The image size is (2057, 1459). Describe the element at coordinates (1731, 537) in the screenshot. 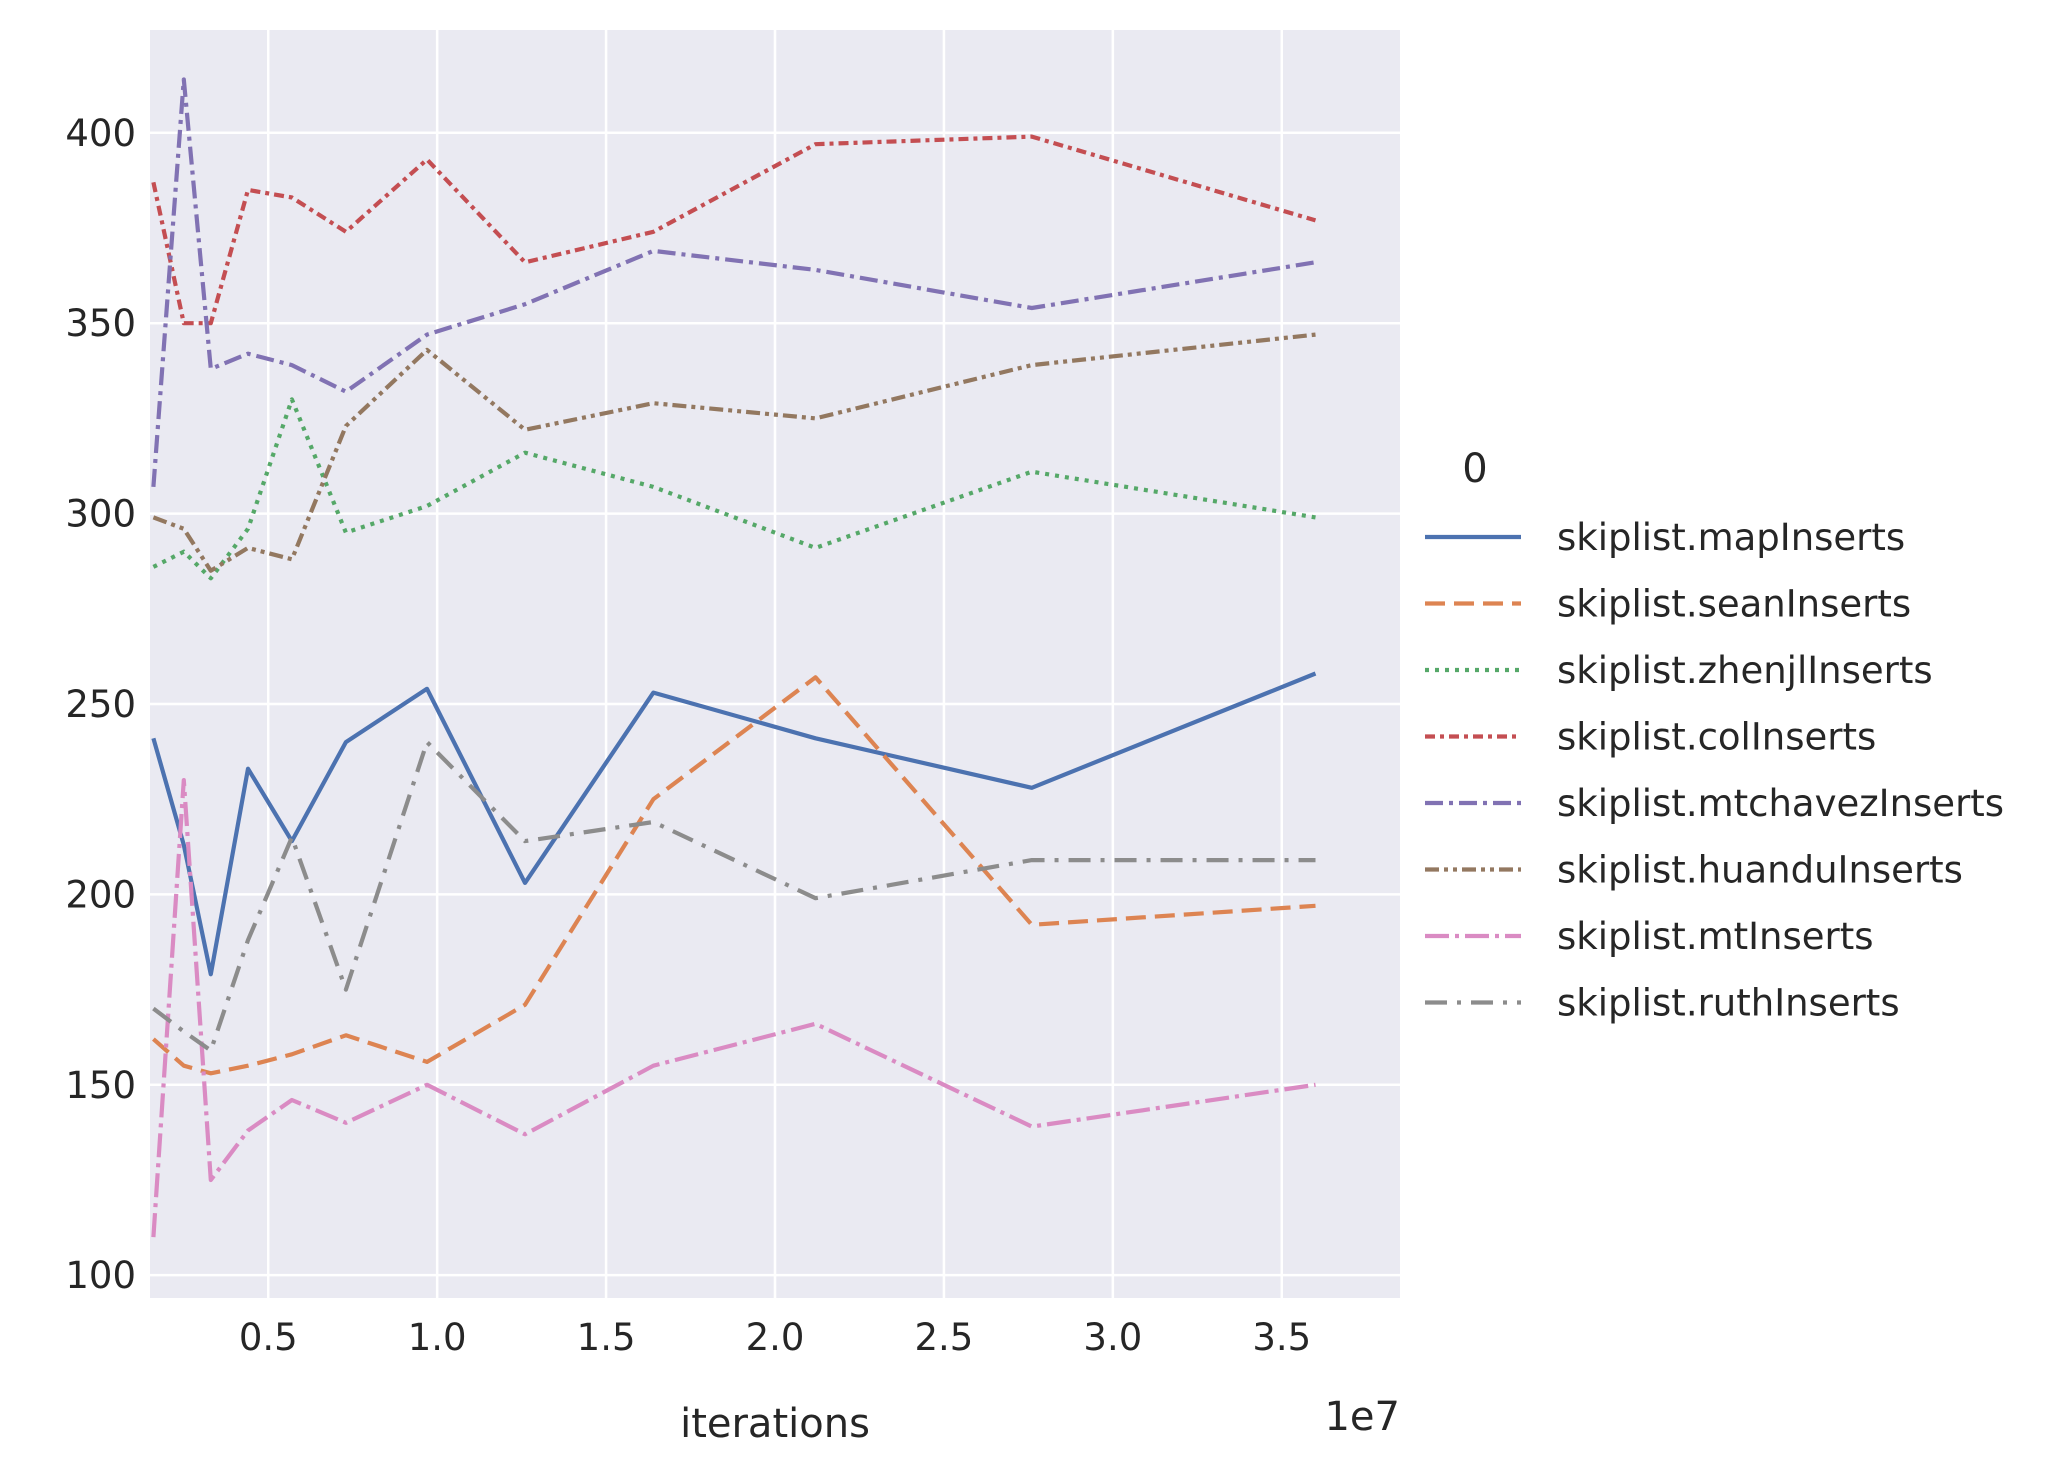

I see `legend-entry-label: skiplist.mapInserts` at that location.